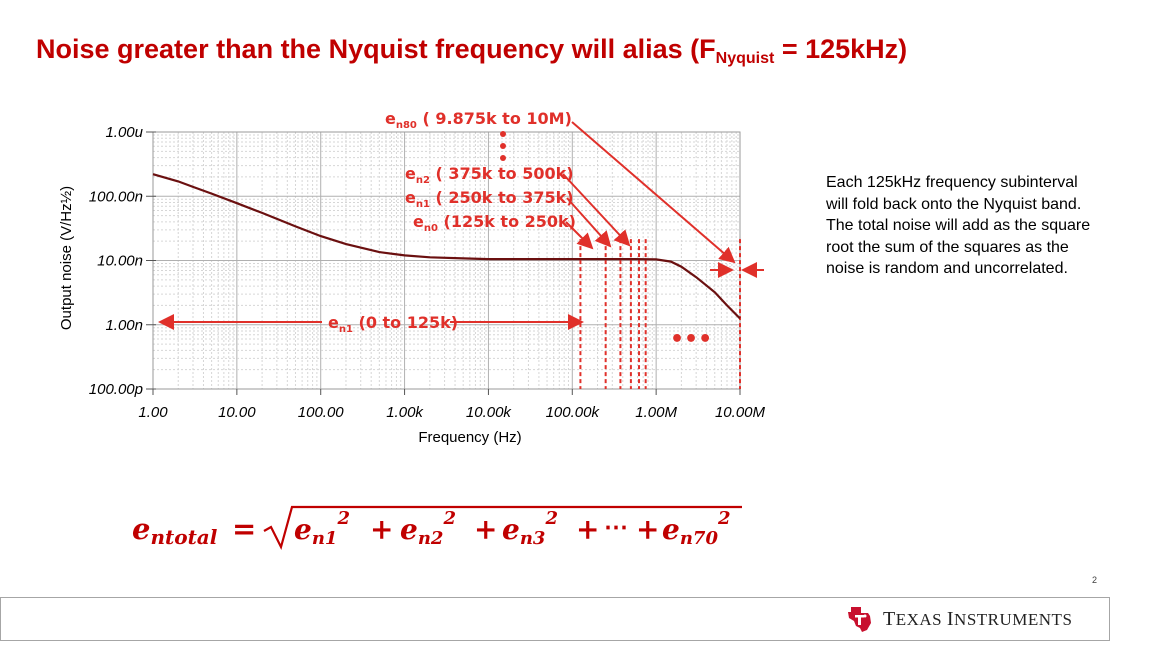 This screenshot has width=1152, height=648. What do you see at coordinates (745, 58) in the screenshot?
I see `title-subscript: Nyquist` at bounding box center [745, 58].